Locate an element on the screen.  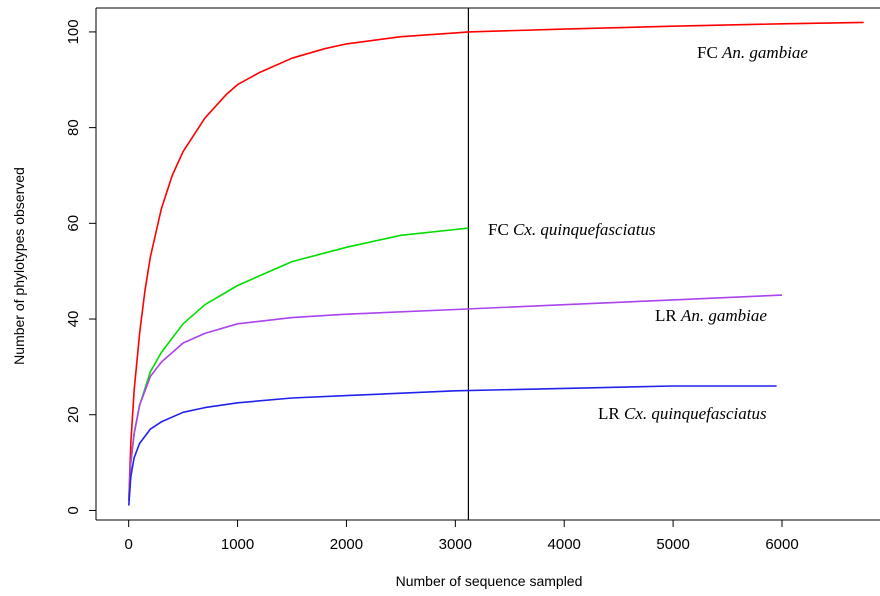
y-tick-label: 40 is located at coordinates (73, 319).